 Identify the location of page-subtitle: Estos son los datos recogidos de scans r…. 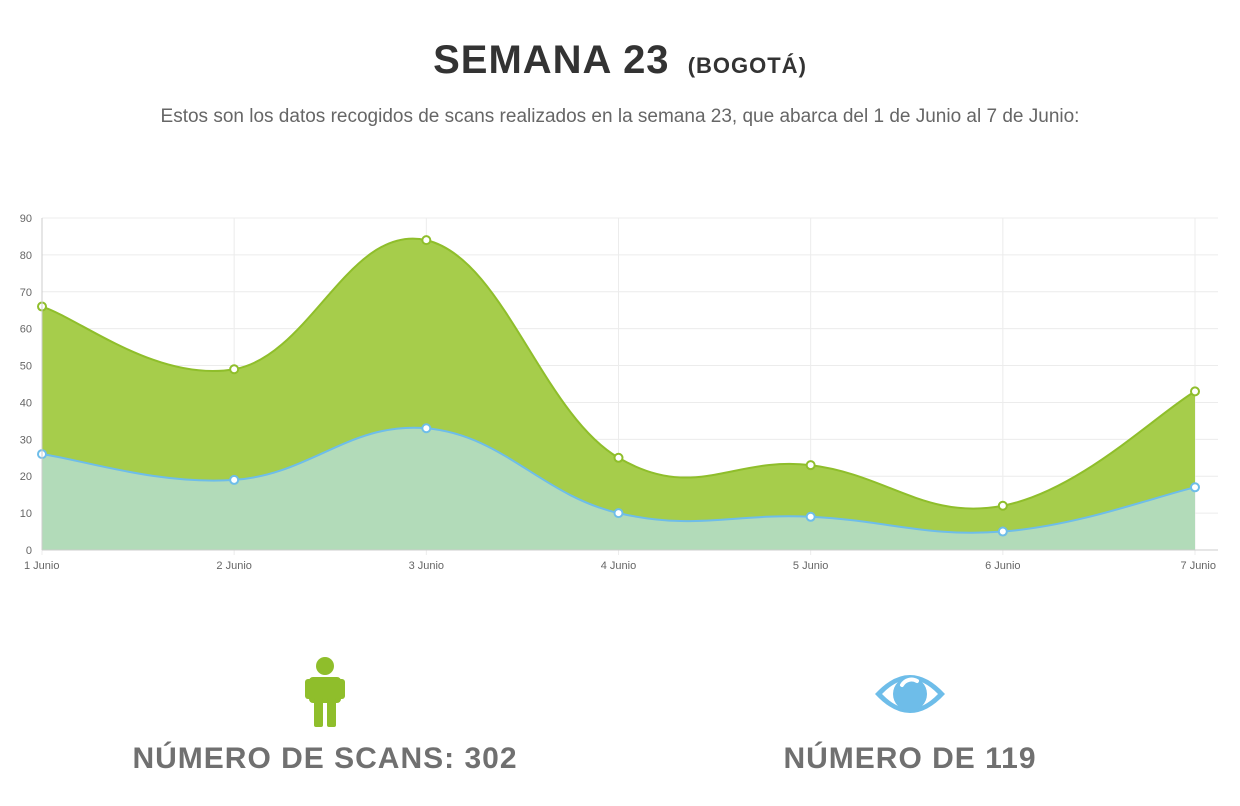
(620, 116).